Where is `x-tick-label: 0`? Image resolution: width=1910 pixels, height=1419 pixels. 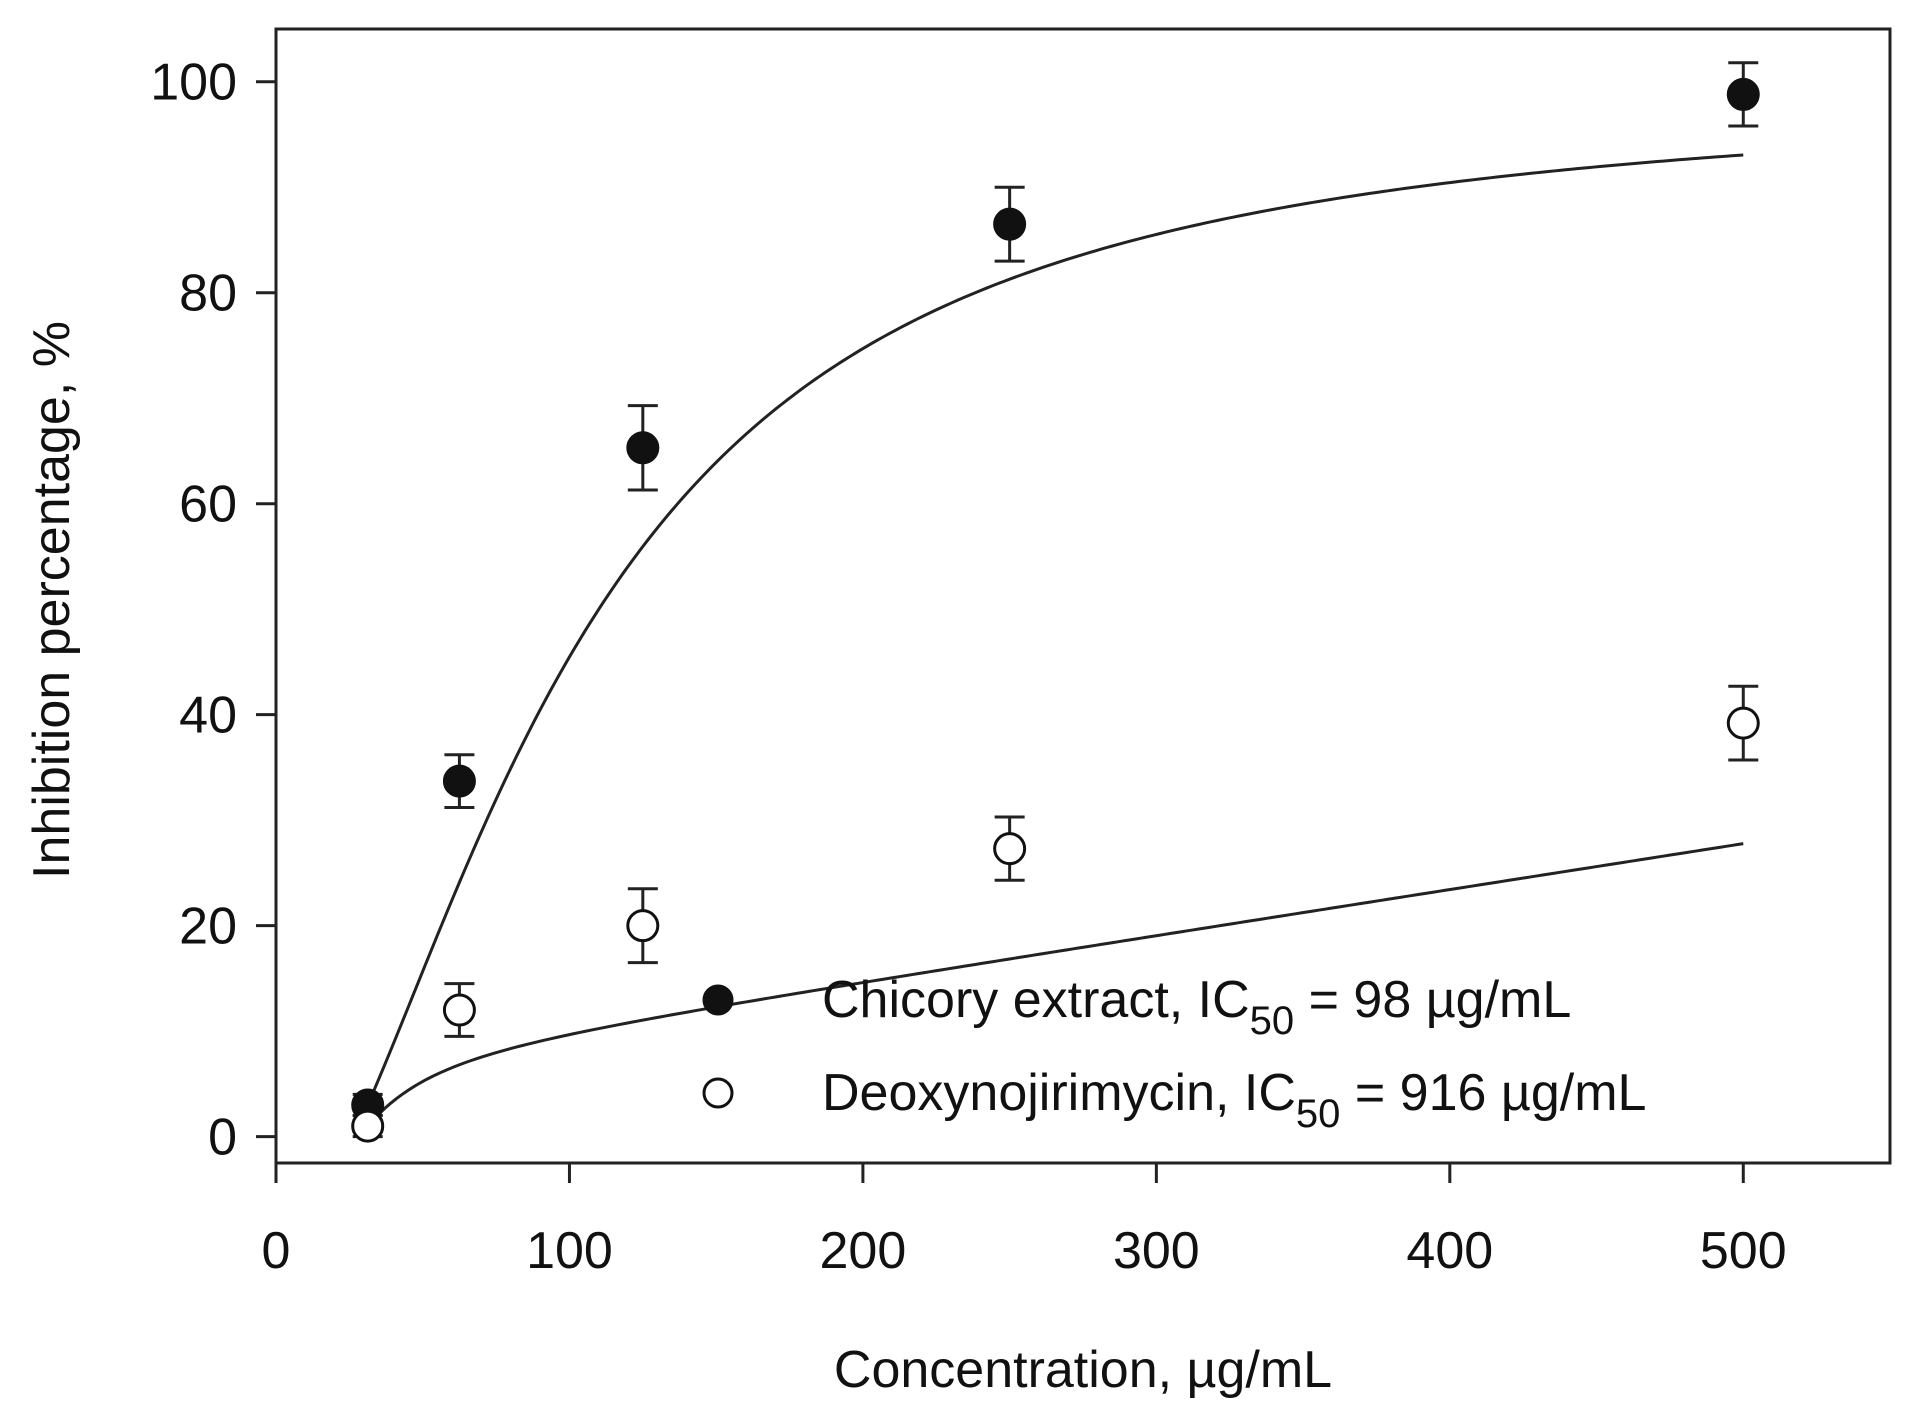
x-tick-label: 0 is located at coordinates (276, 1251).